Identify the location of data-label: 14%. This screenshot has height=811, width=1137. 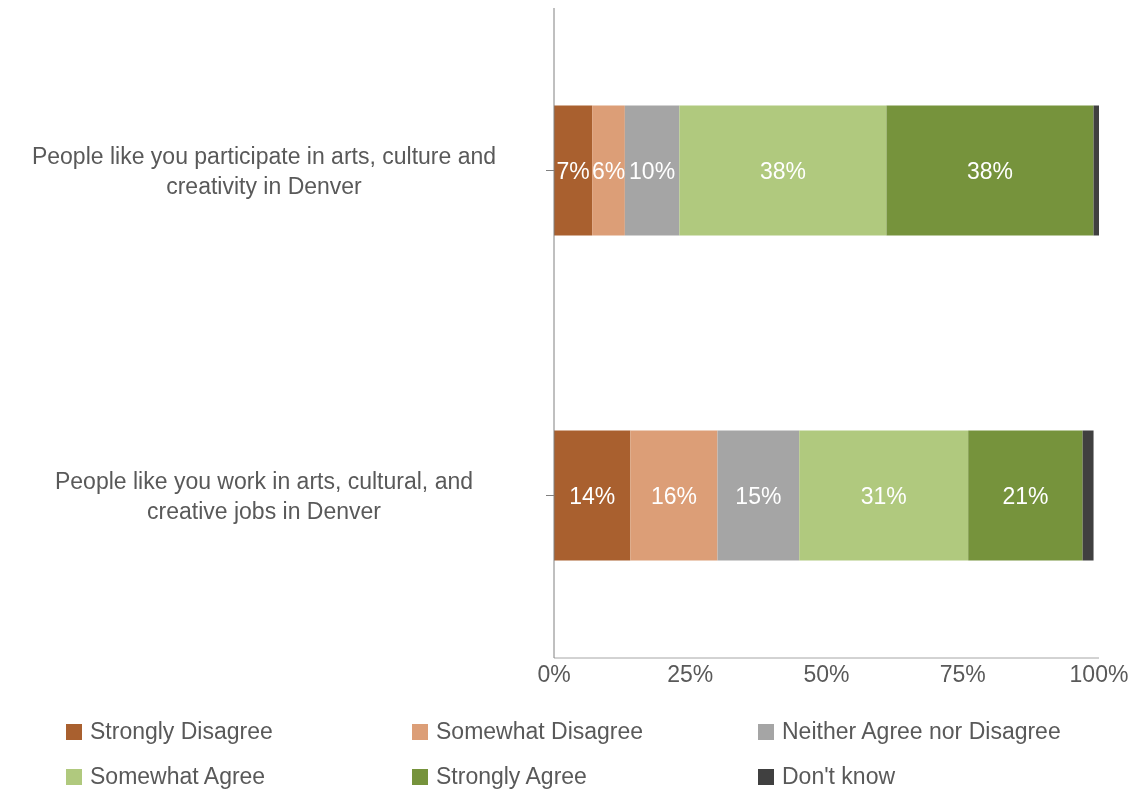
(592, 495).